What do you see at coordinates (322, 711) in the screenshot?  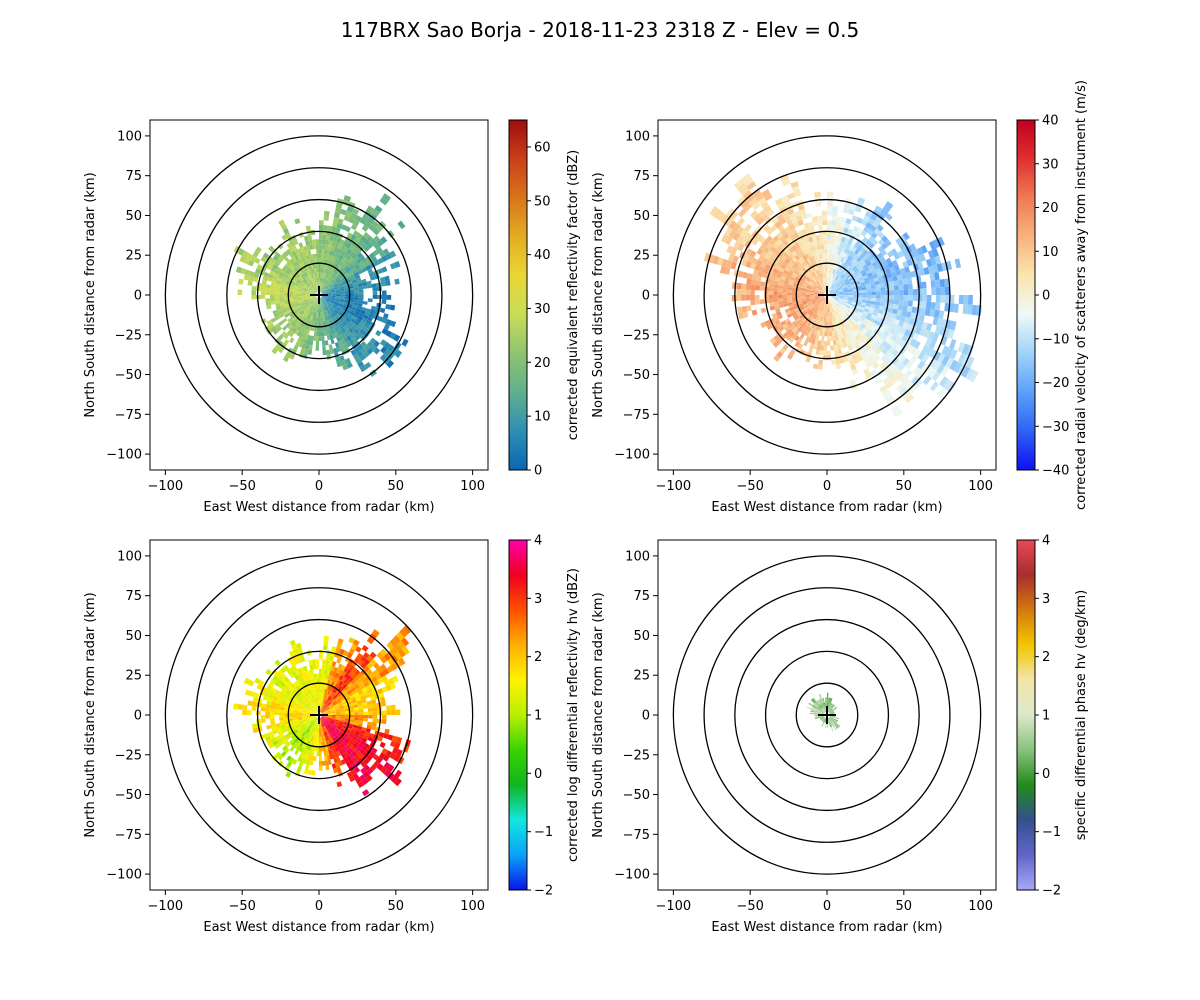 I see `echo-field` at bounding box center [322, 711].